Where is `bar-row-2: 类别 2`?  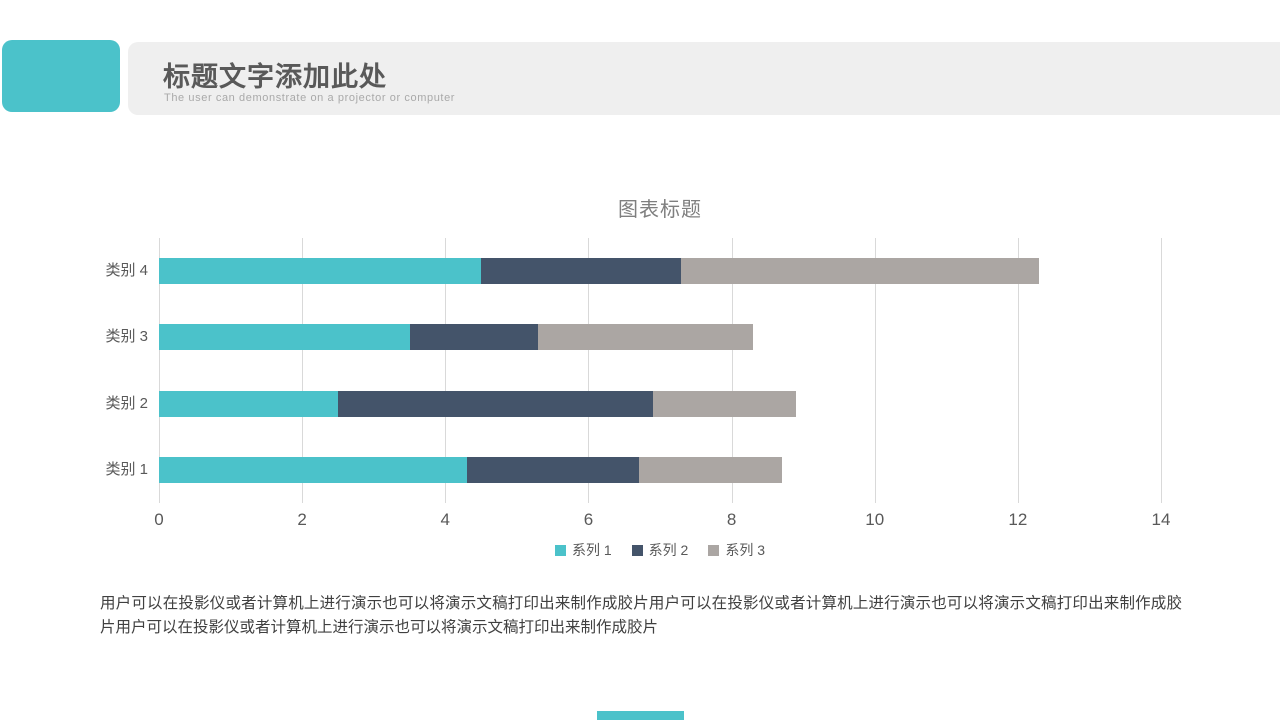
bar-row-2: 类别 2 is located at coordinates (633, 403).